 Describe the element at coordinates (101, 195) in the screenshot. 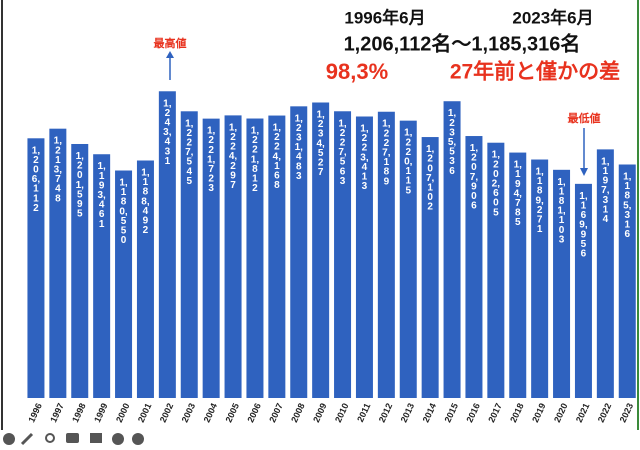

I see `value-label: 1, 1 9 3, 4 6 1` at that location.